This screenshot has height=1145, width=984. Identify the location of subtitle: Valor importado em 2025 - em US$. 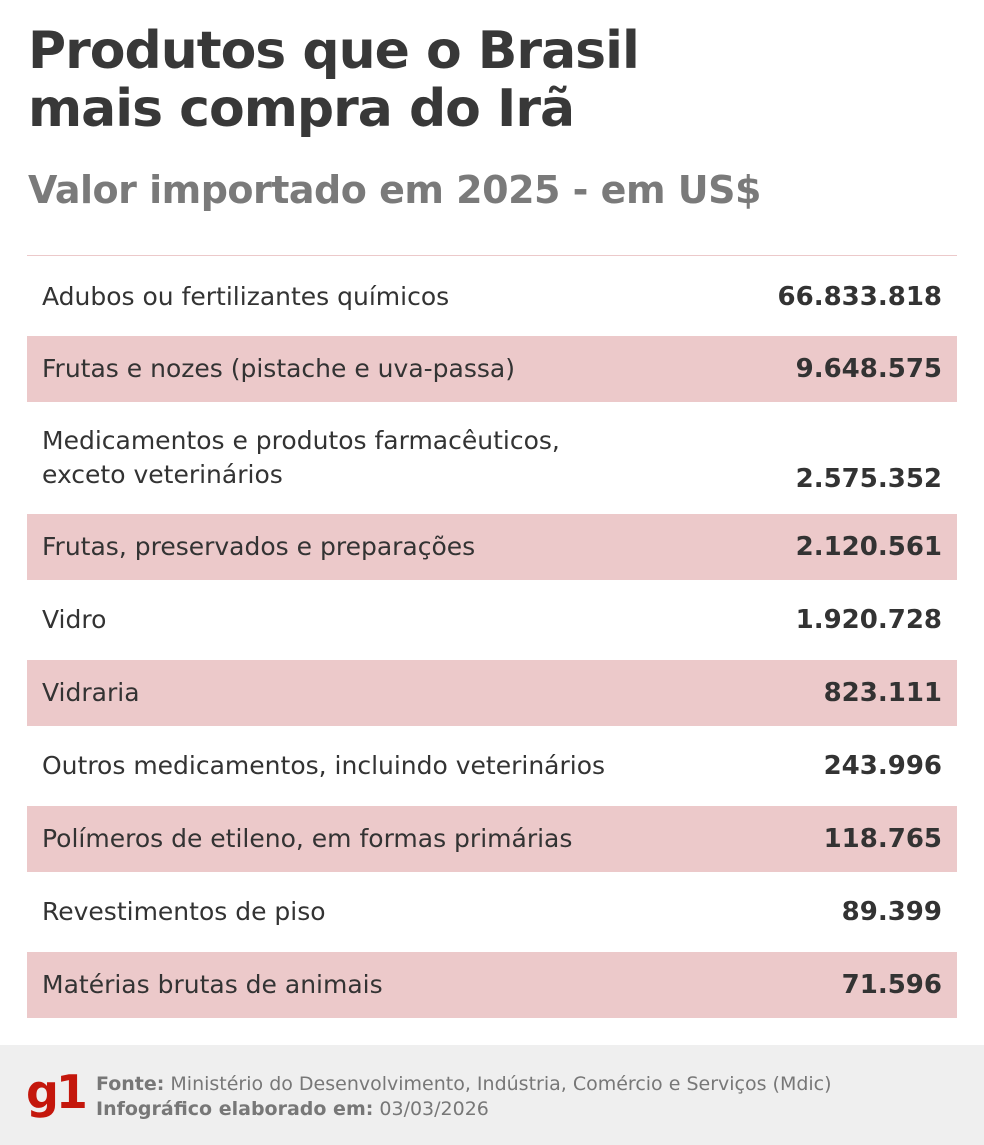
(394, 190).